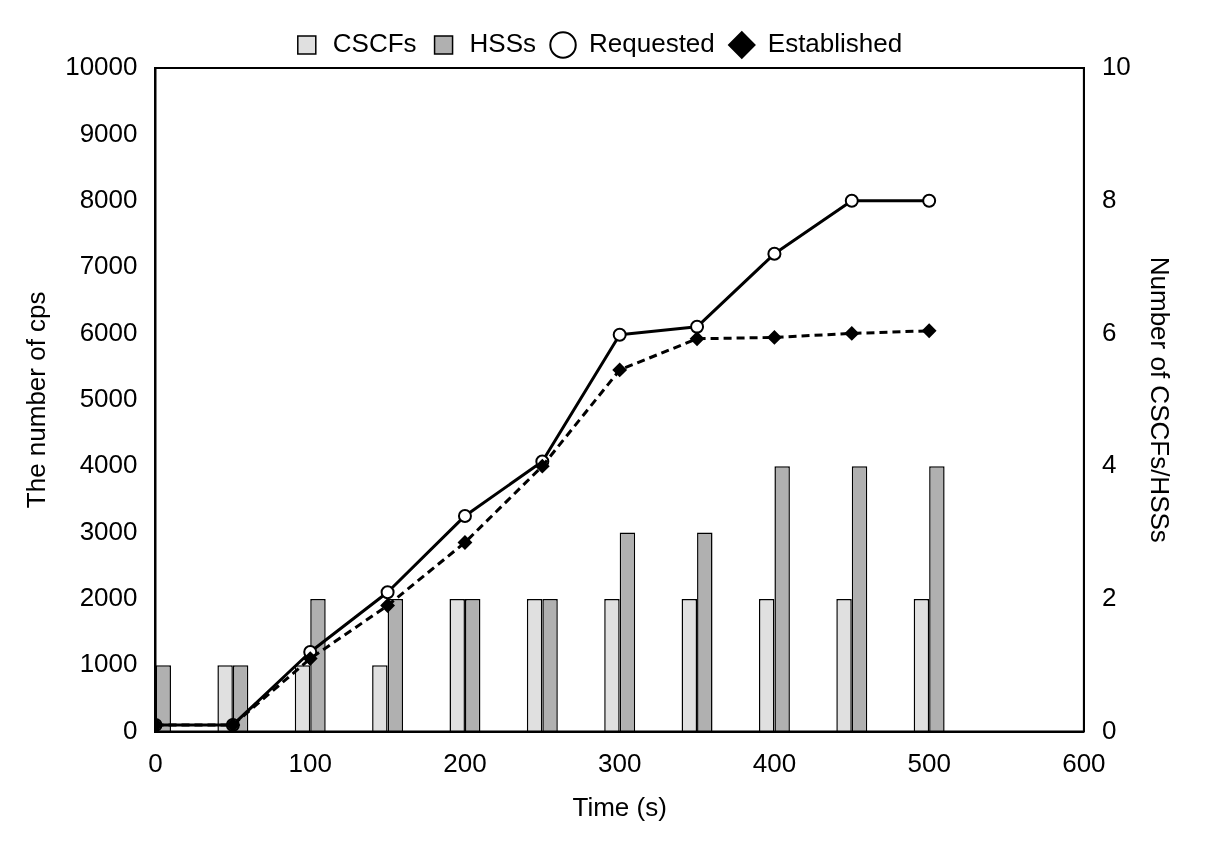 This screenshot has height=852, width=1212. I want to click on y-tick-label: 1000, so click(108, 663).